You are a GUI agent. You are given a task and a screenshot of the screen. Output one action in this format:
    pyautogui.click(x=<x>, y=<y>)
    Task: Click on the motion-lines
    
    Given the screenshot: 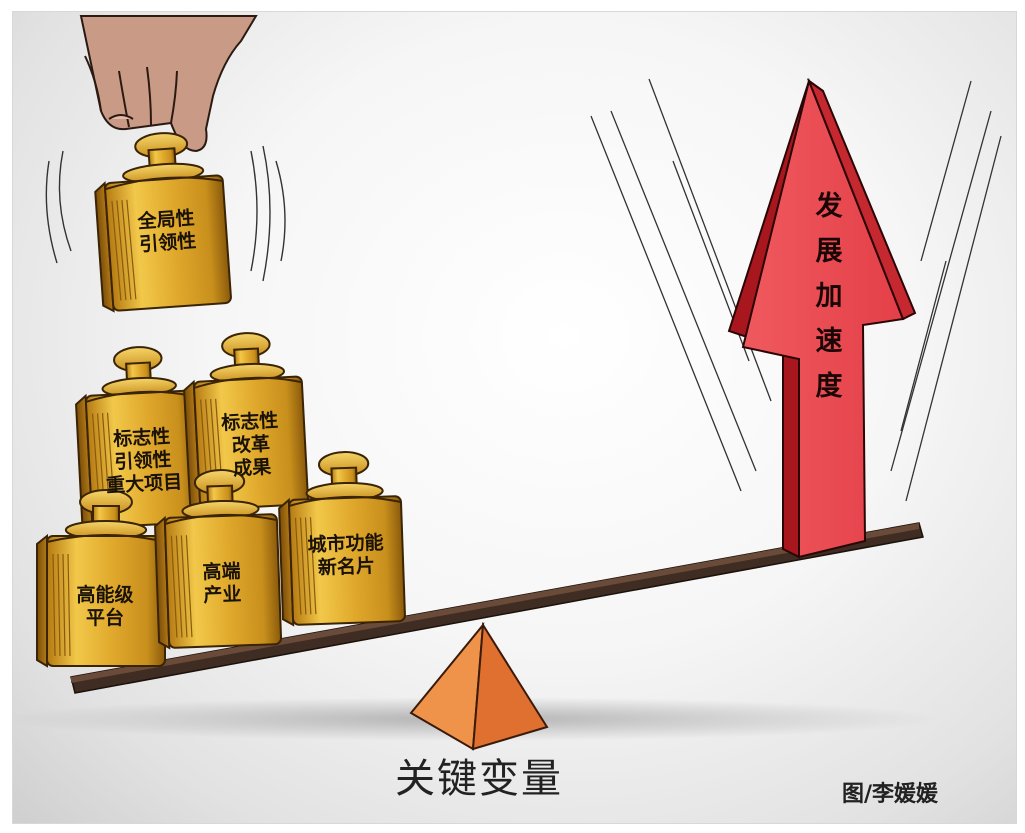 What is the action you would take?
    pyautogui.click(x=165, y=213)
    